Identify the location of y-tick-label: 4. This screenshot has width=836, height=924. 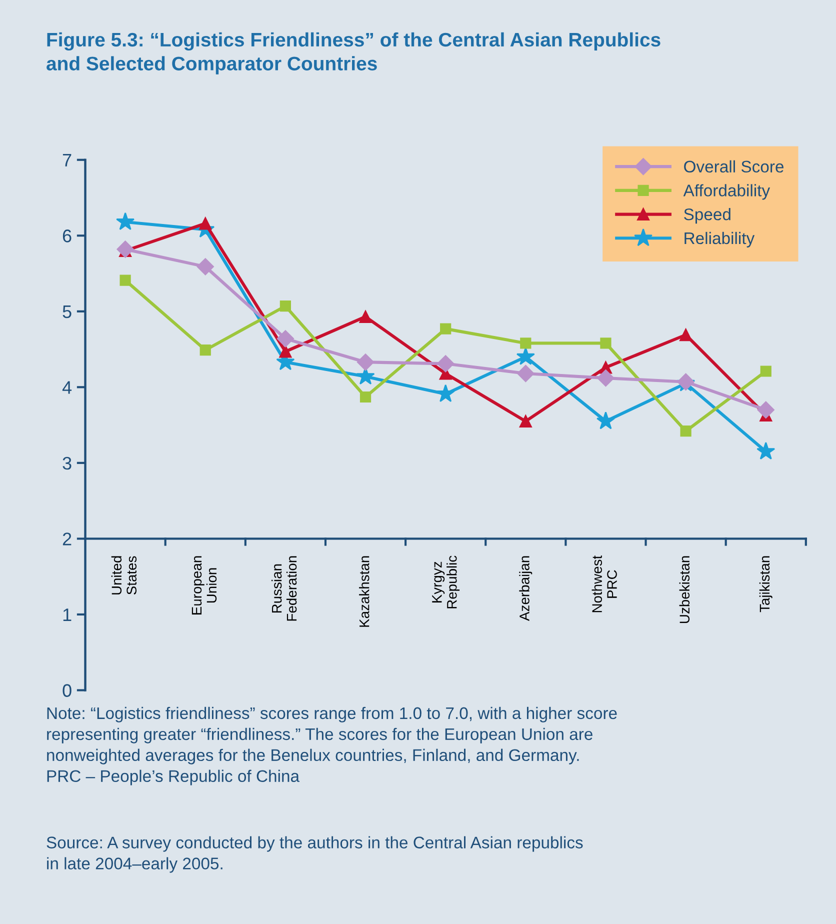
(67, 387).